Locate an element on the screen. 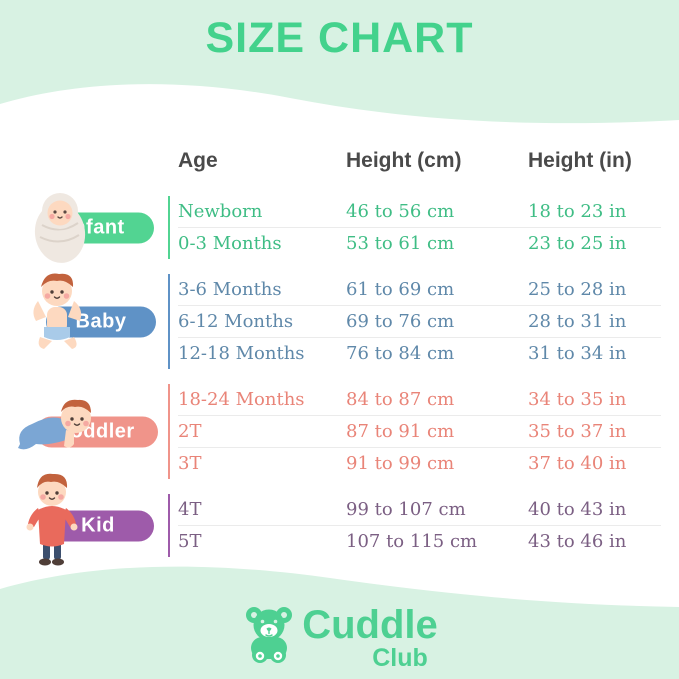 This screenshot has height=679, width=679. cell-cm: 46 to 56 cm is located at coordinates (400, 211).